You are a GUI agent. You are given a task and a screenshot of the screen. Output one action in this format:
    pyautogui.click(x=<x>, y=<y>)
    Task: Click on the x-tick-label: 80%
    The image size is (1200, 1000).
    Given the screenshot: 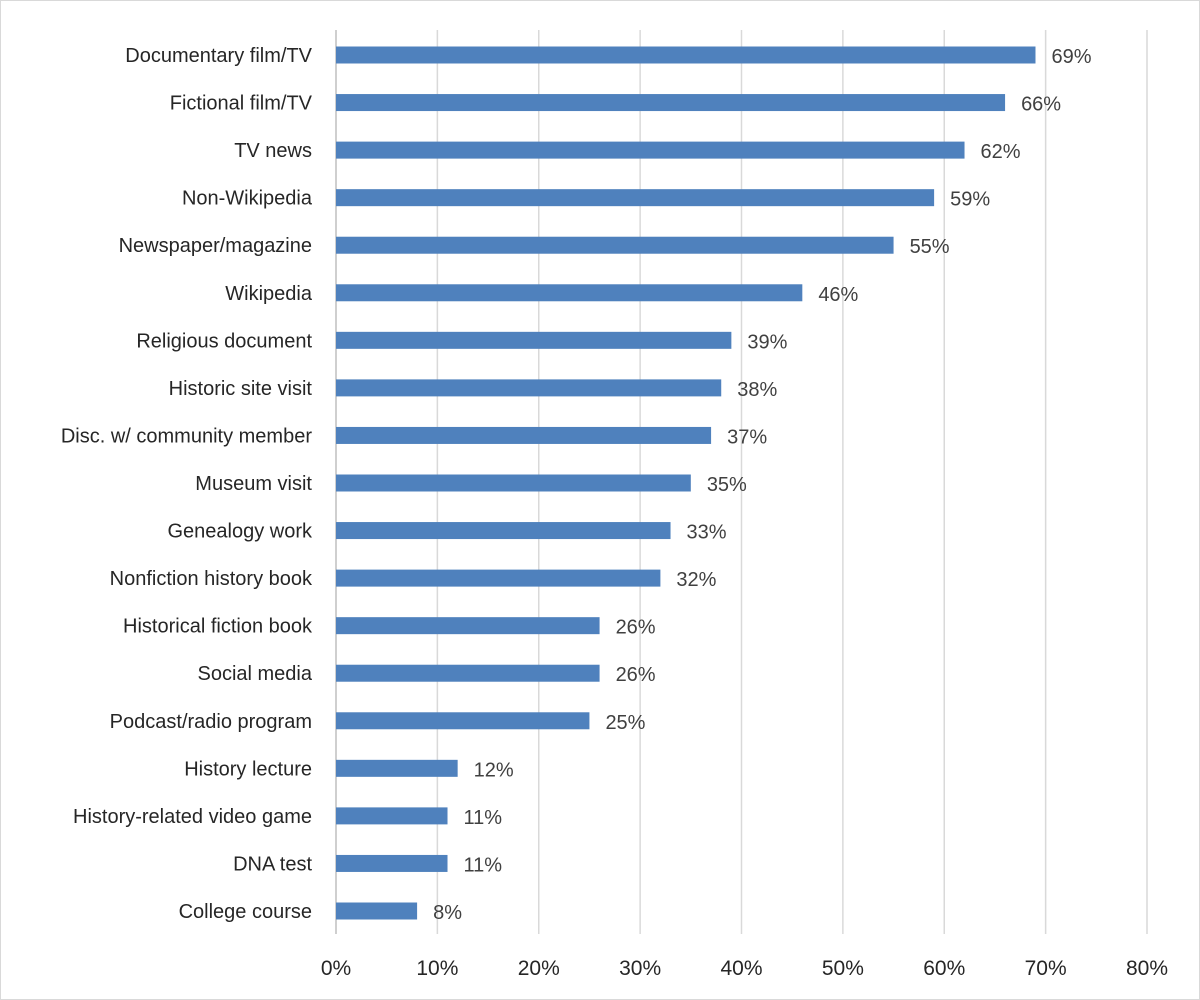 What is the action you would take?
    pyautogui.click(x=1147, y=968)
    